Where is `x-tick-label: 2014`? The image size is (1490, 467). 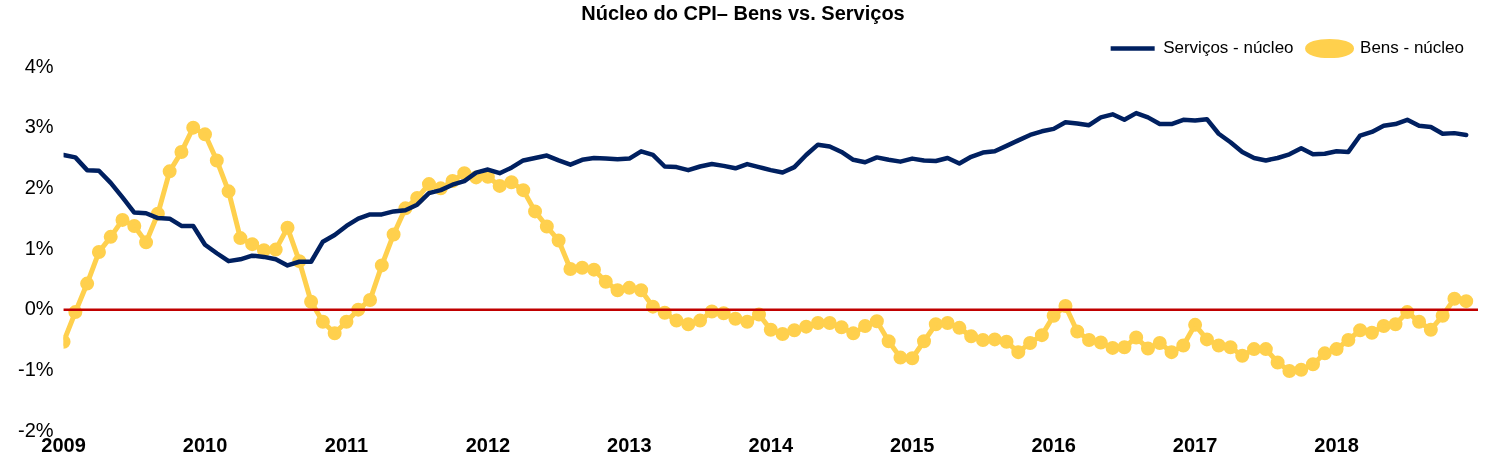 x-tick-label: 2014 is located at coordinates (771, 444).